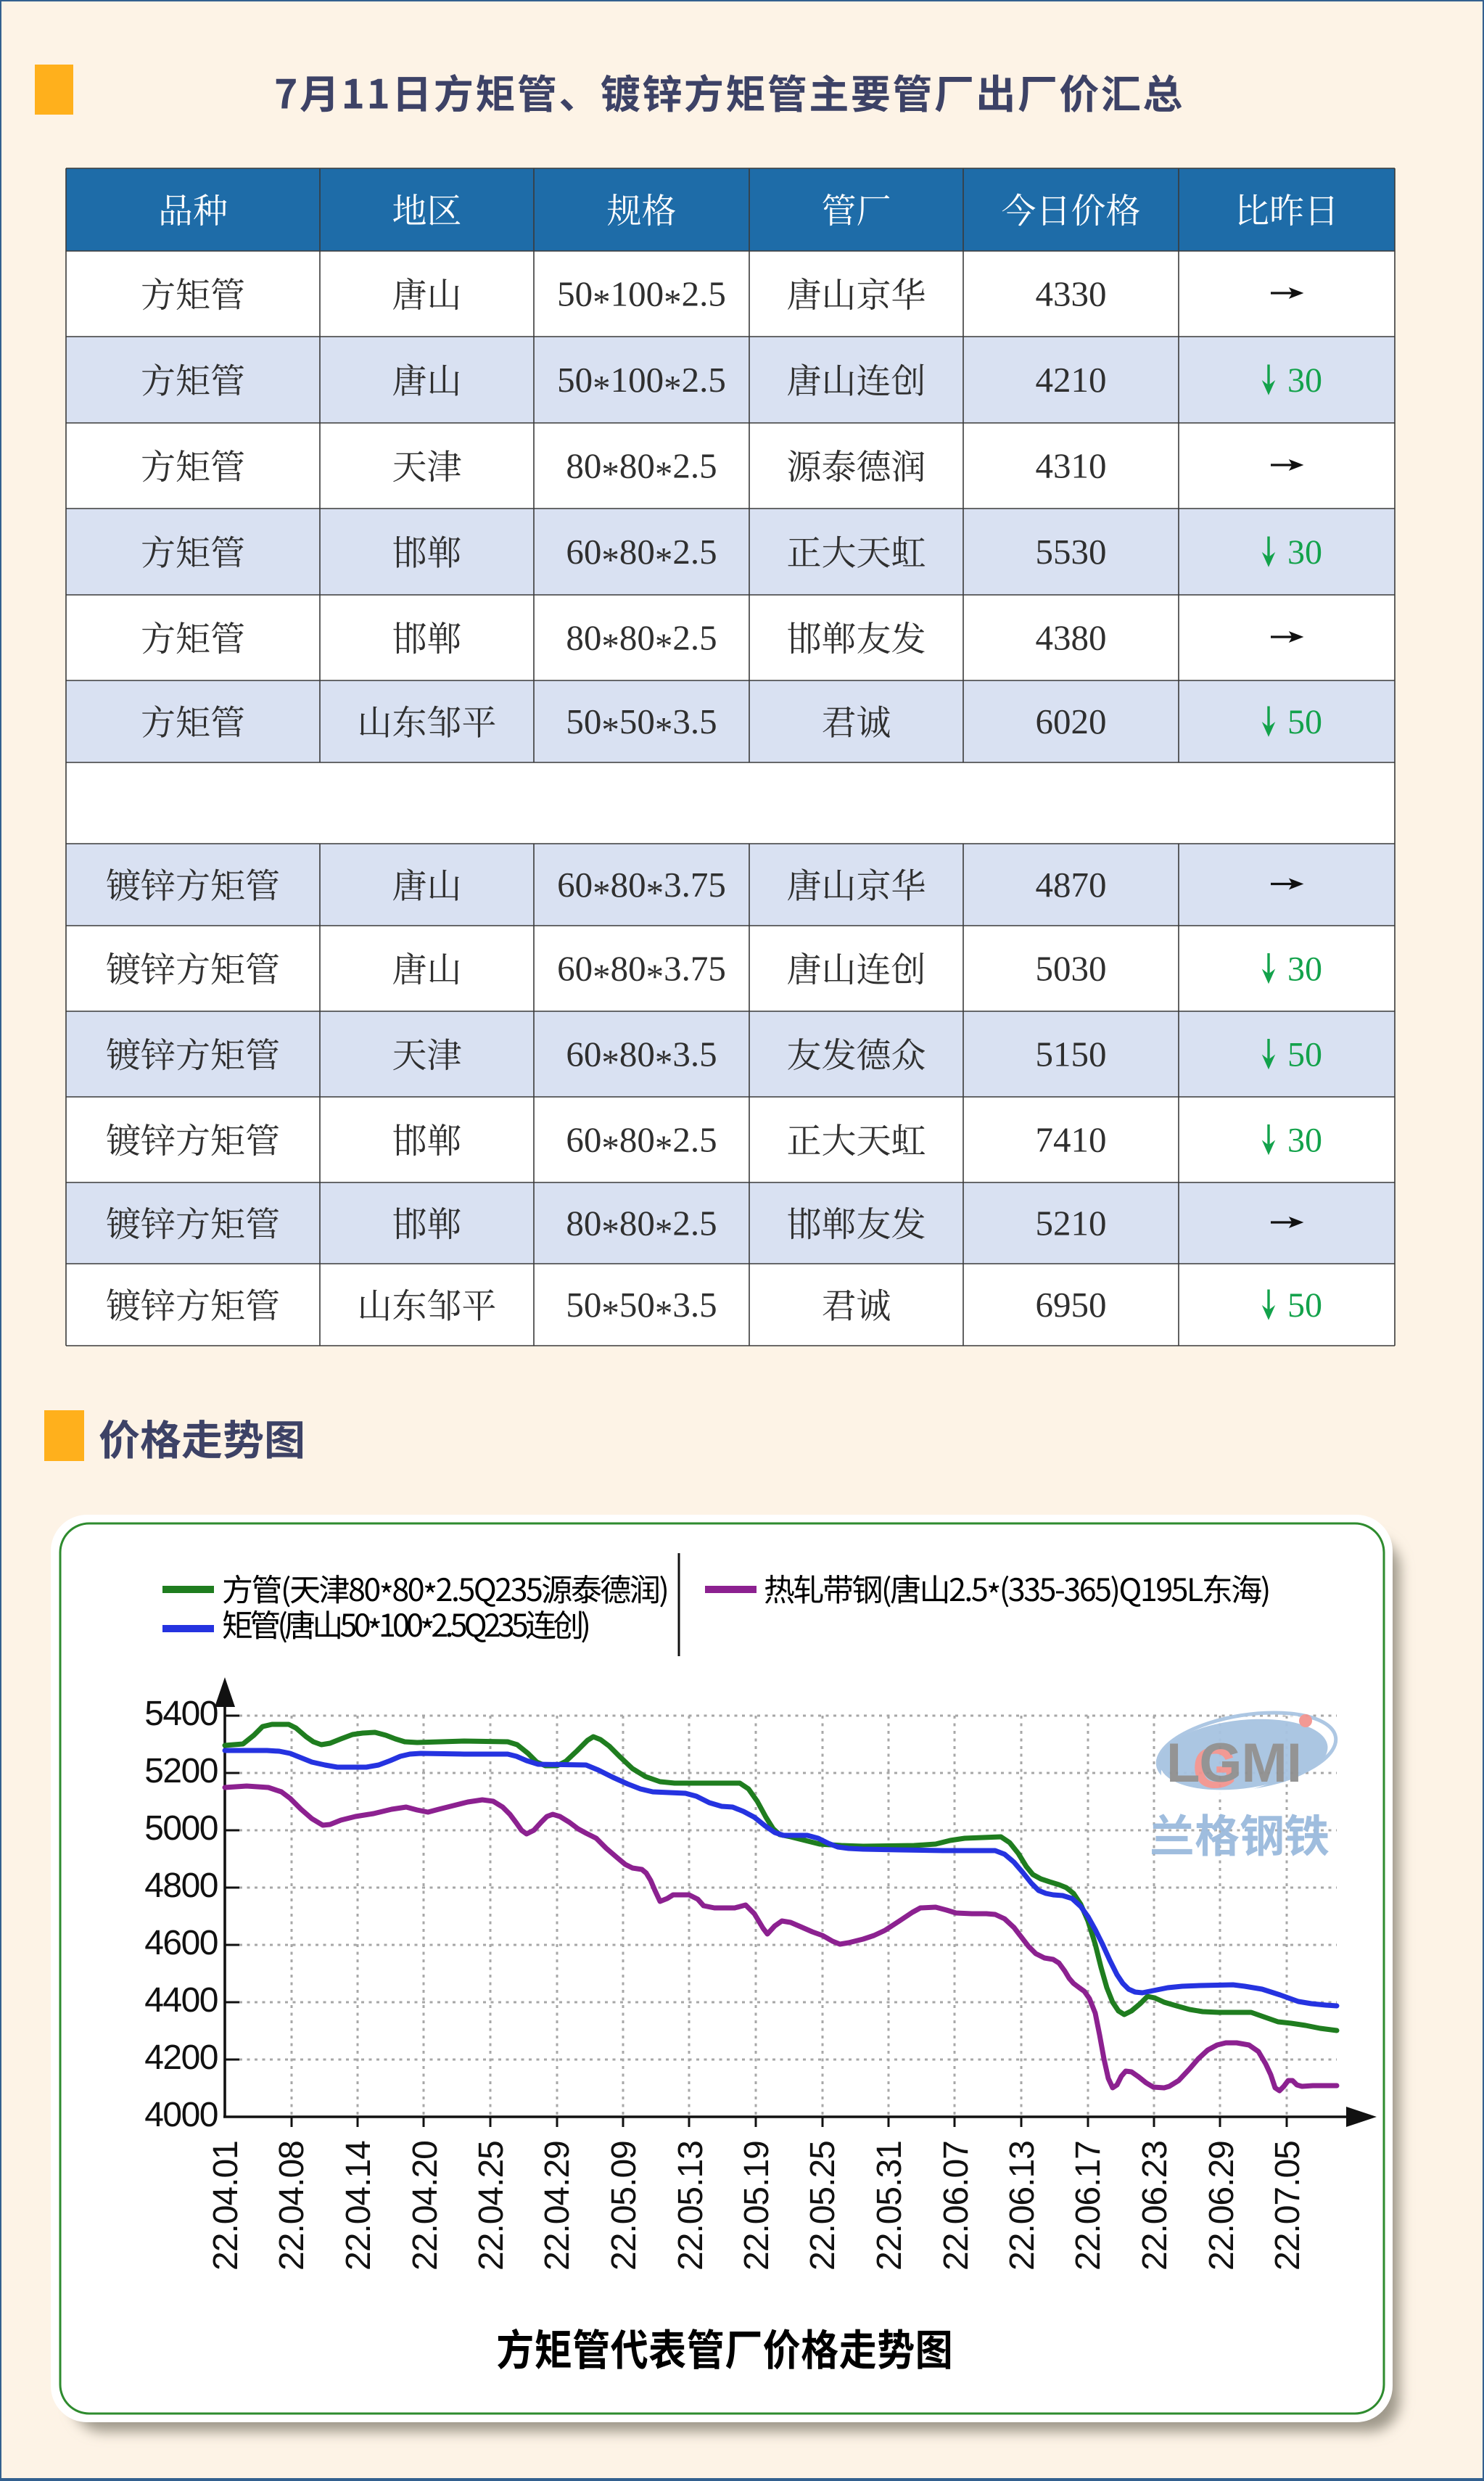  Describe the element at coordinates (1214, 1767) in the screenshot. I see `svg-text: G` at that location.